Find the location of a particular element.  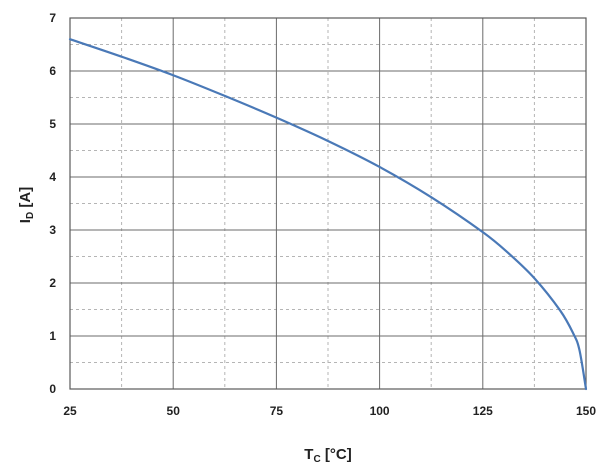

y-tick-label: 3 is located at coordinates (52, 230).